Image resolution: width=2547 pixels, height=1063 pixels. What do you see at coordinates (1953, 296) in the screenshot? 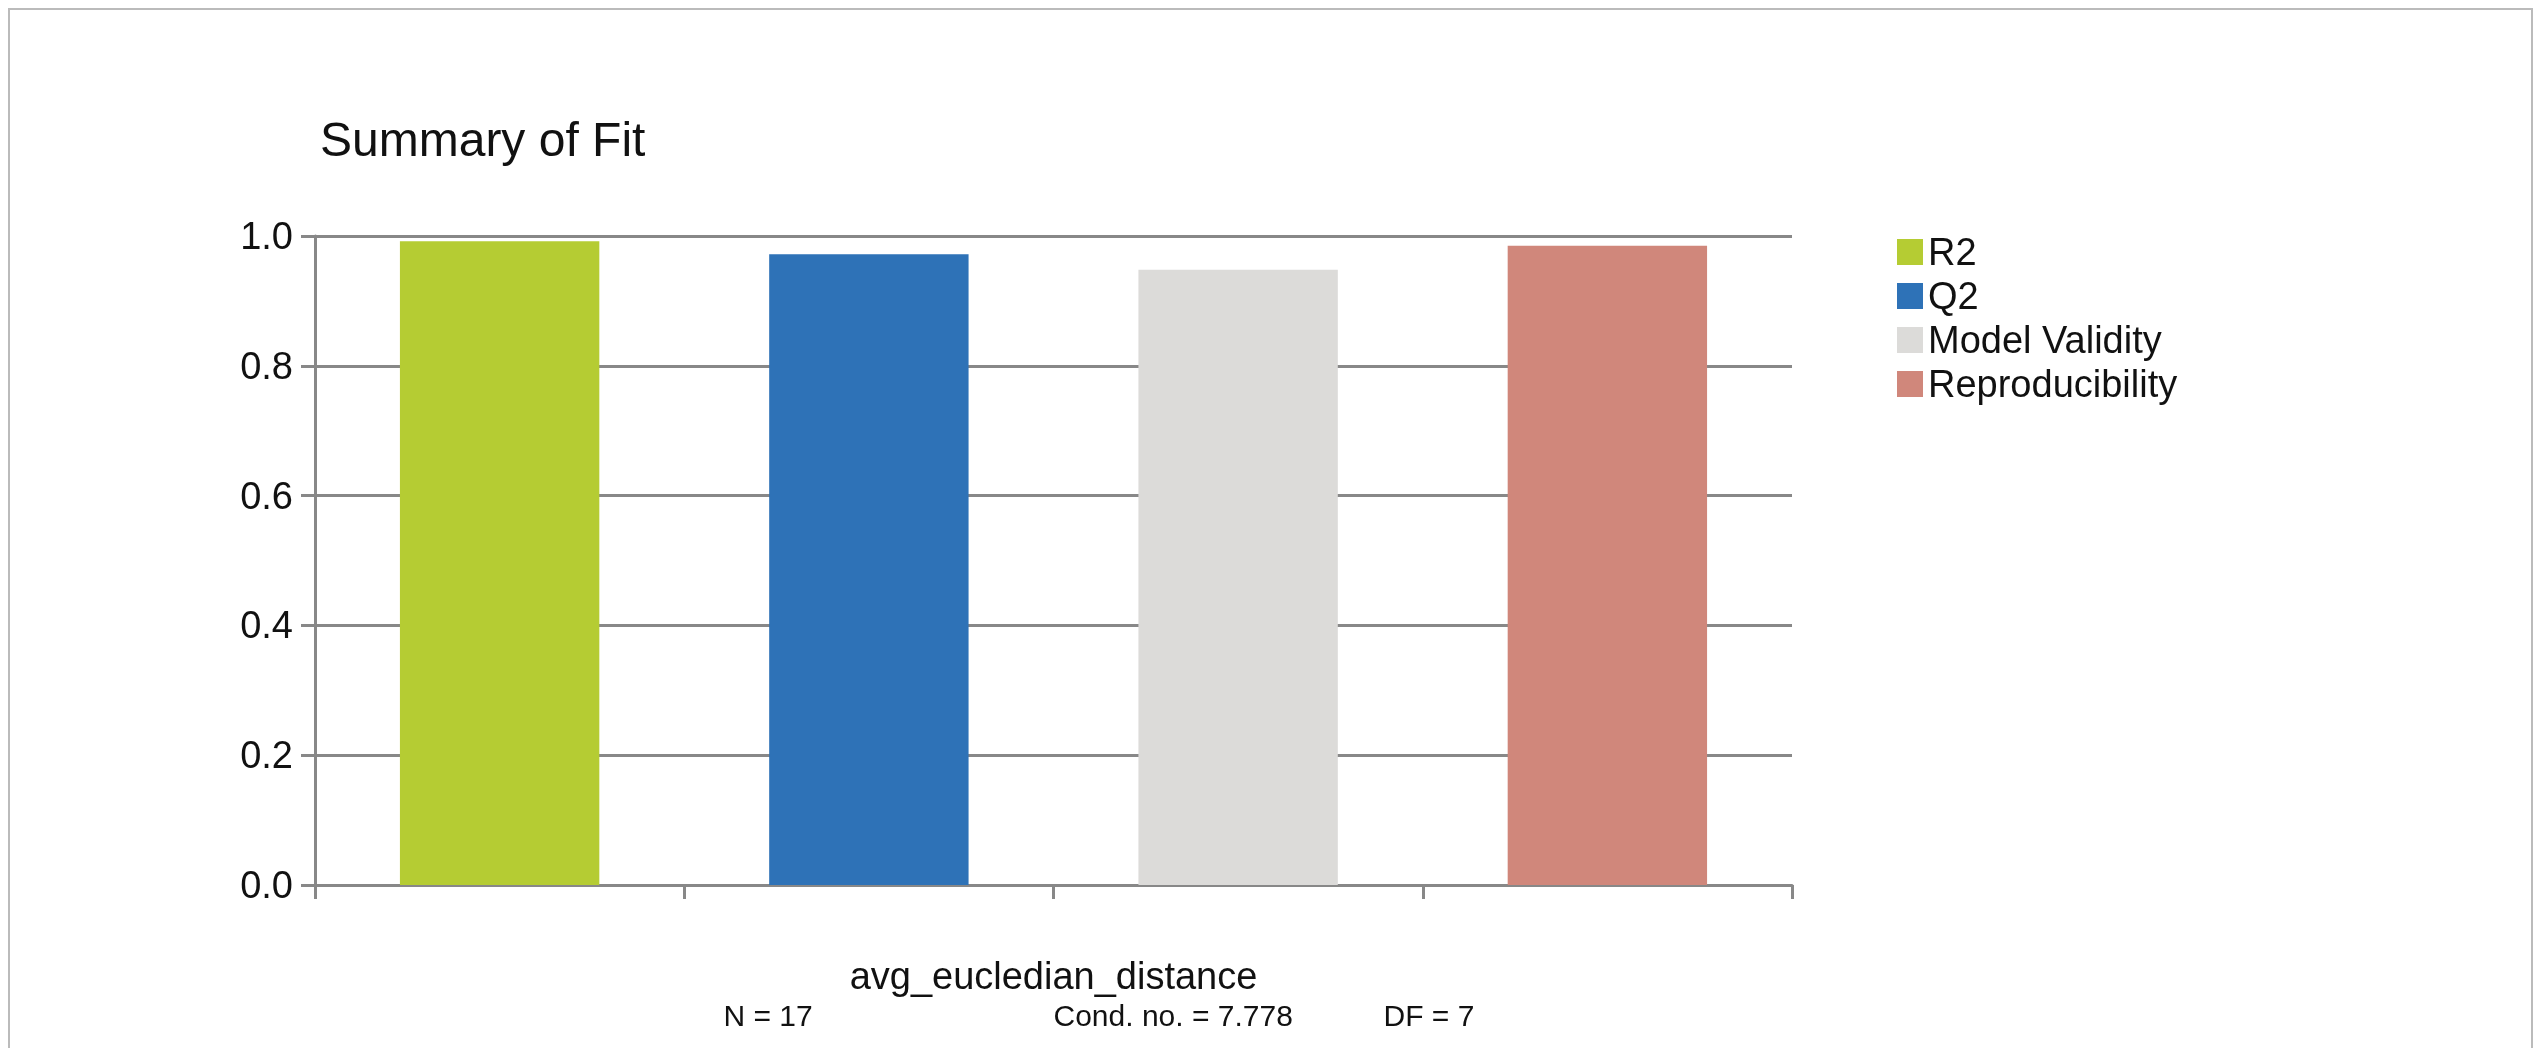
I see `legend-label: Q2` at bounding box center [1953, 296].